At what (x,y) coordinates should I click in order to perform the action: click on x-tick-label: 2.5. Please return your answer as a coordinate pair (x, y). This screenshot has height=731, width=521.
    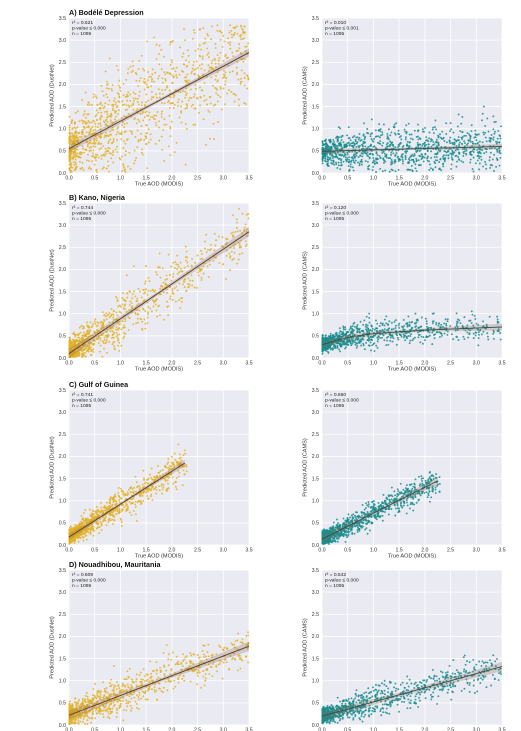
    Looking at the image, I should click on (450, 179).